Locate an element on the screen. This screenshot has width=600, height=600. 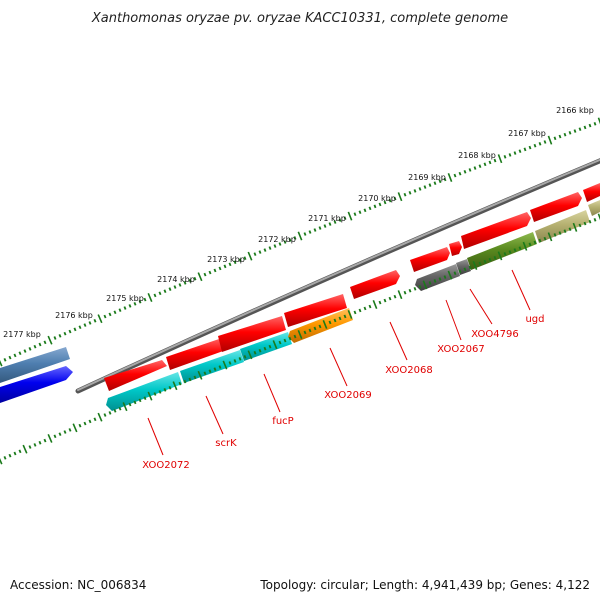
leader-xoo2068 is located at coordinates (398, 341).